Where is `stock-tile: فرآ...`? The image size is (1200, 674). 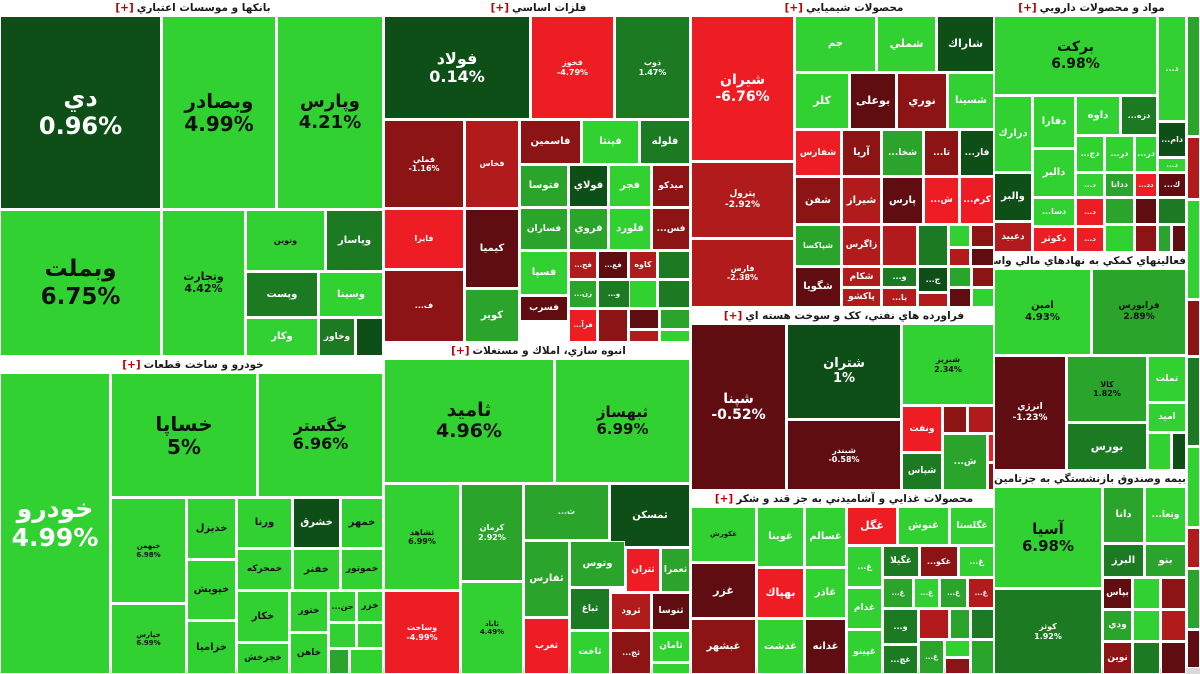
stock-tile: فرآ... is located at coordinates (583, 325).